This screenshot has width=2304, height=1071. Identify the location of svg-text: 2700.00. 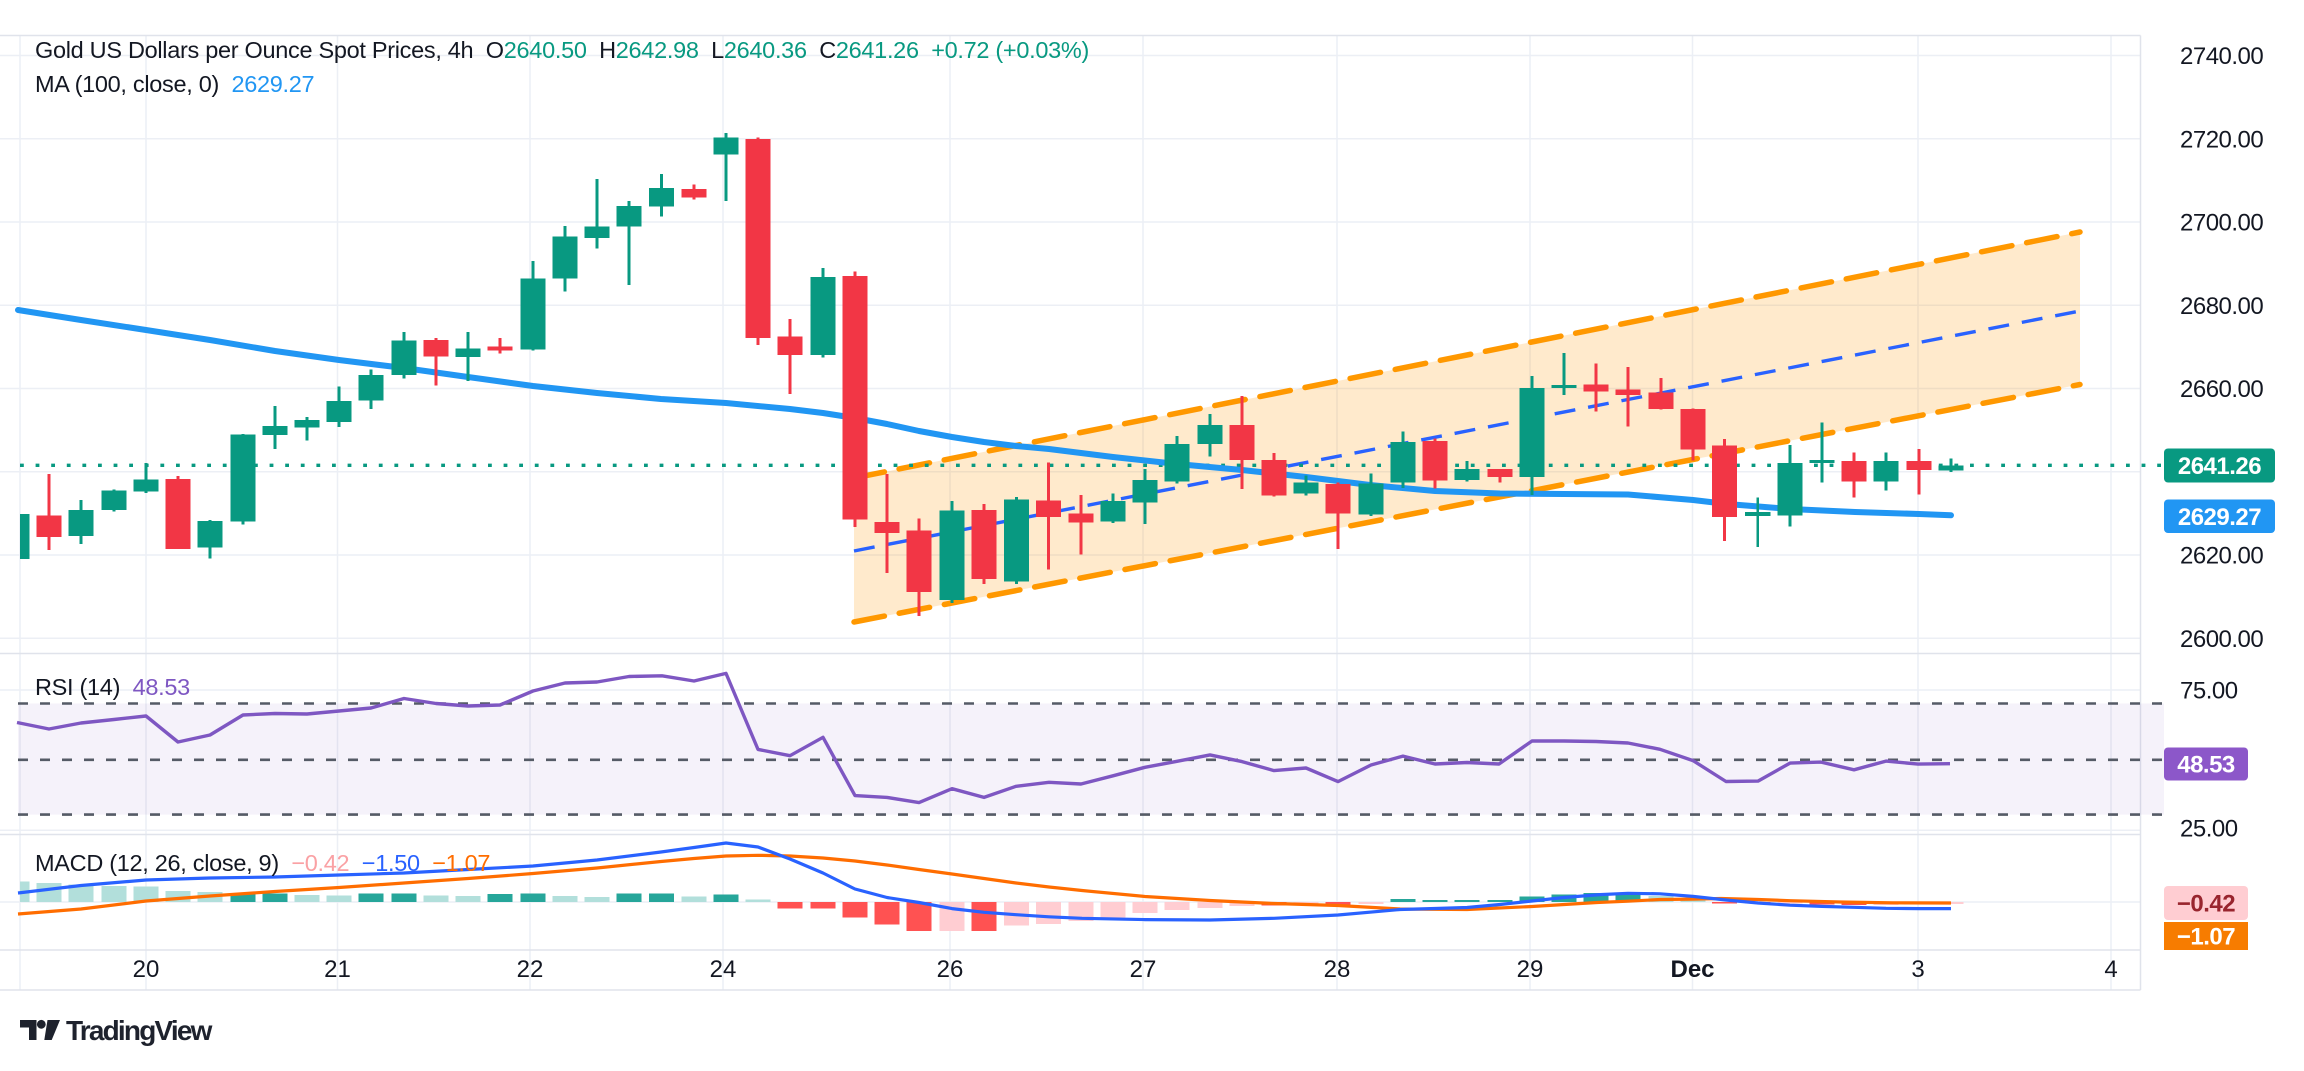
(2221, 223).